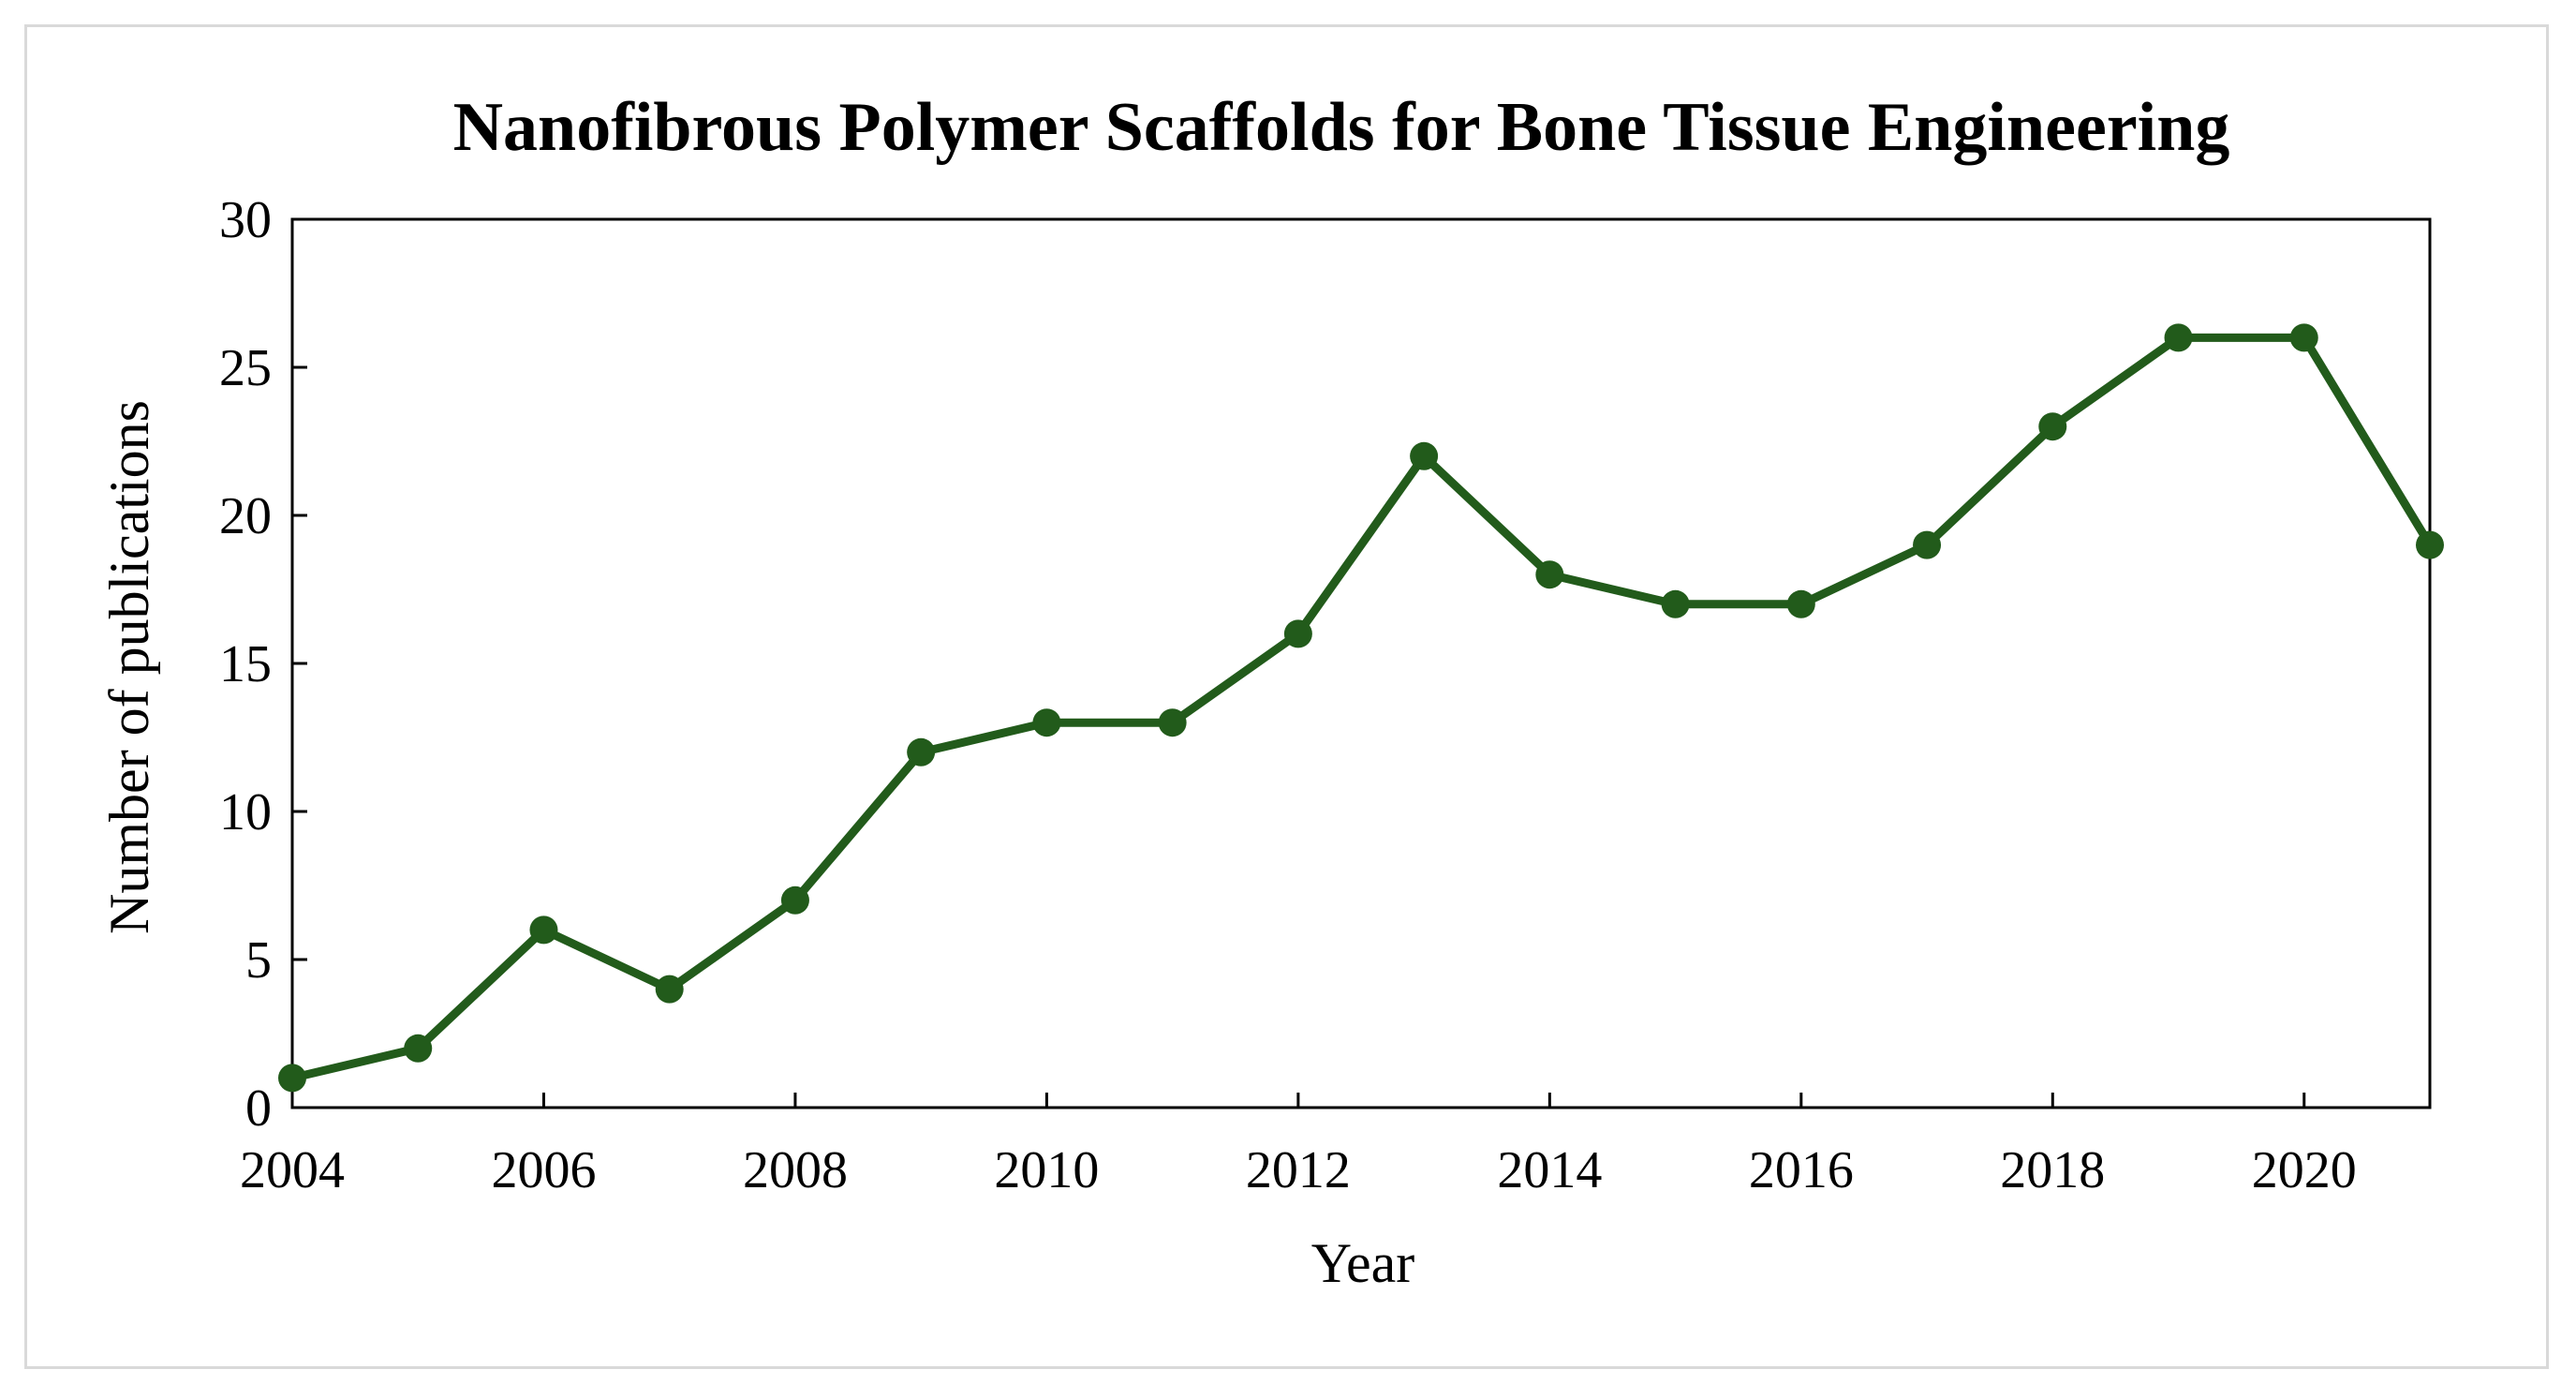  Describe the element at coordinates (292, 1079) in the screenshot. I see `data-point-2004` at that location.